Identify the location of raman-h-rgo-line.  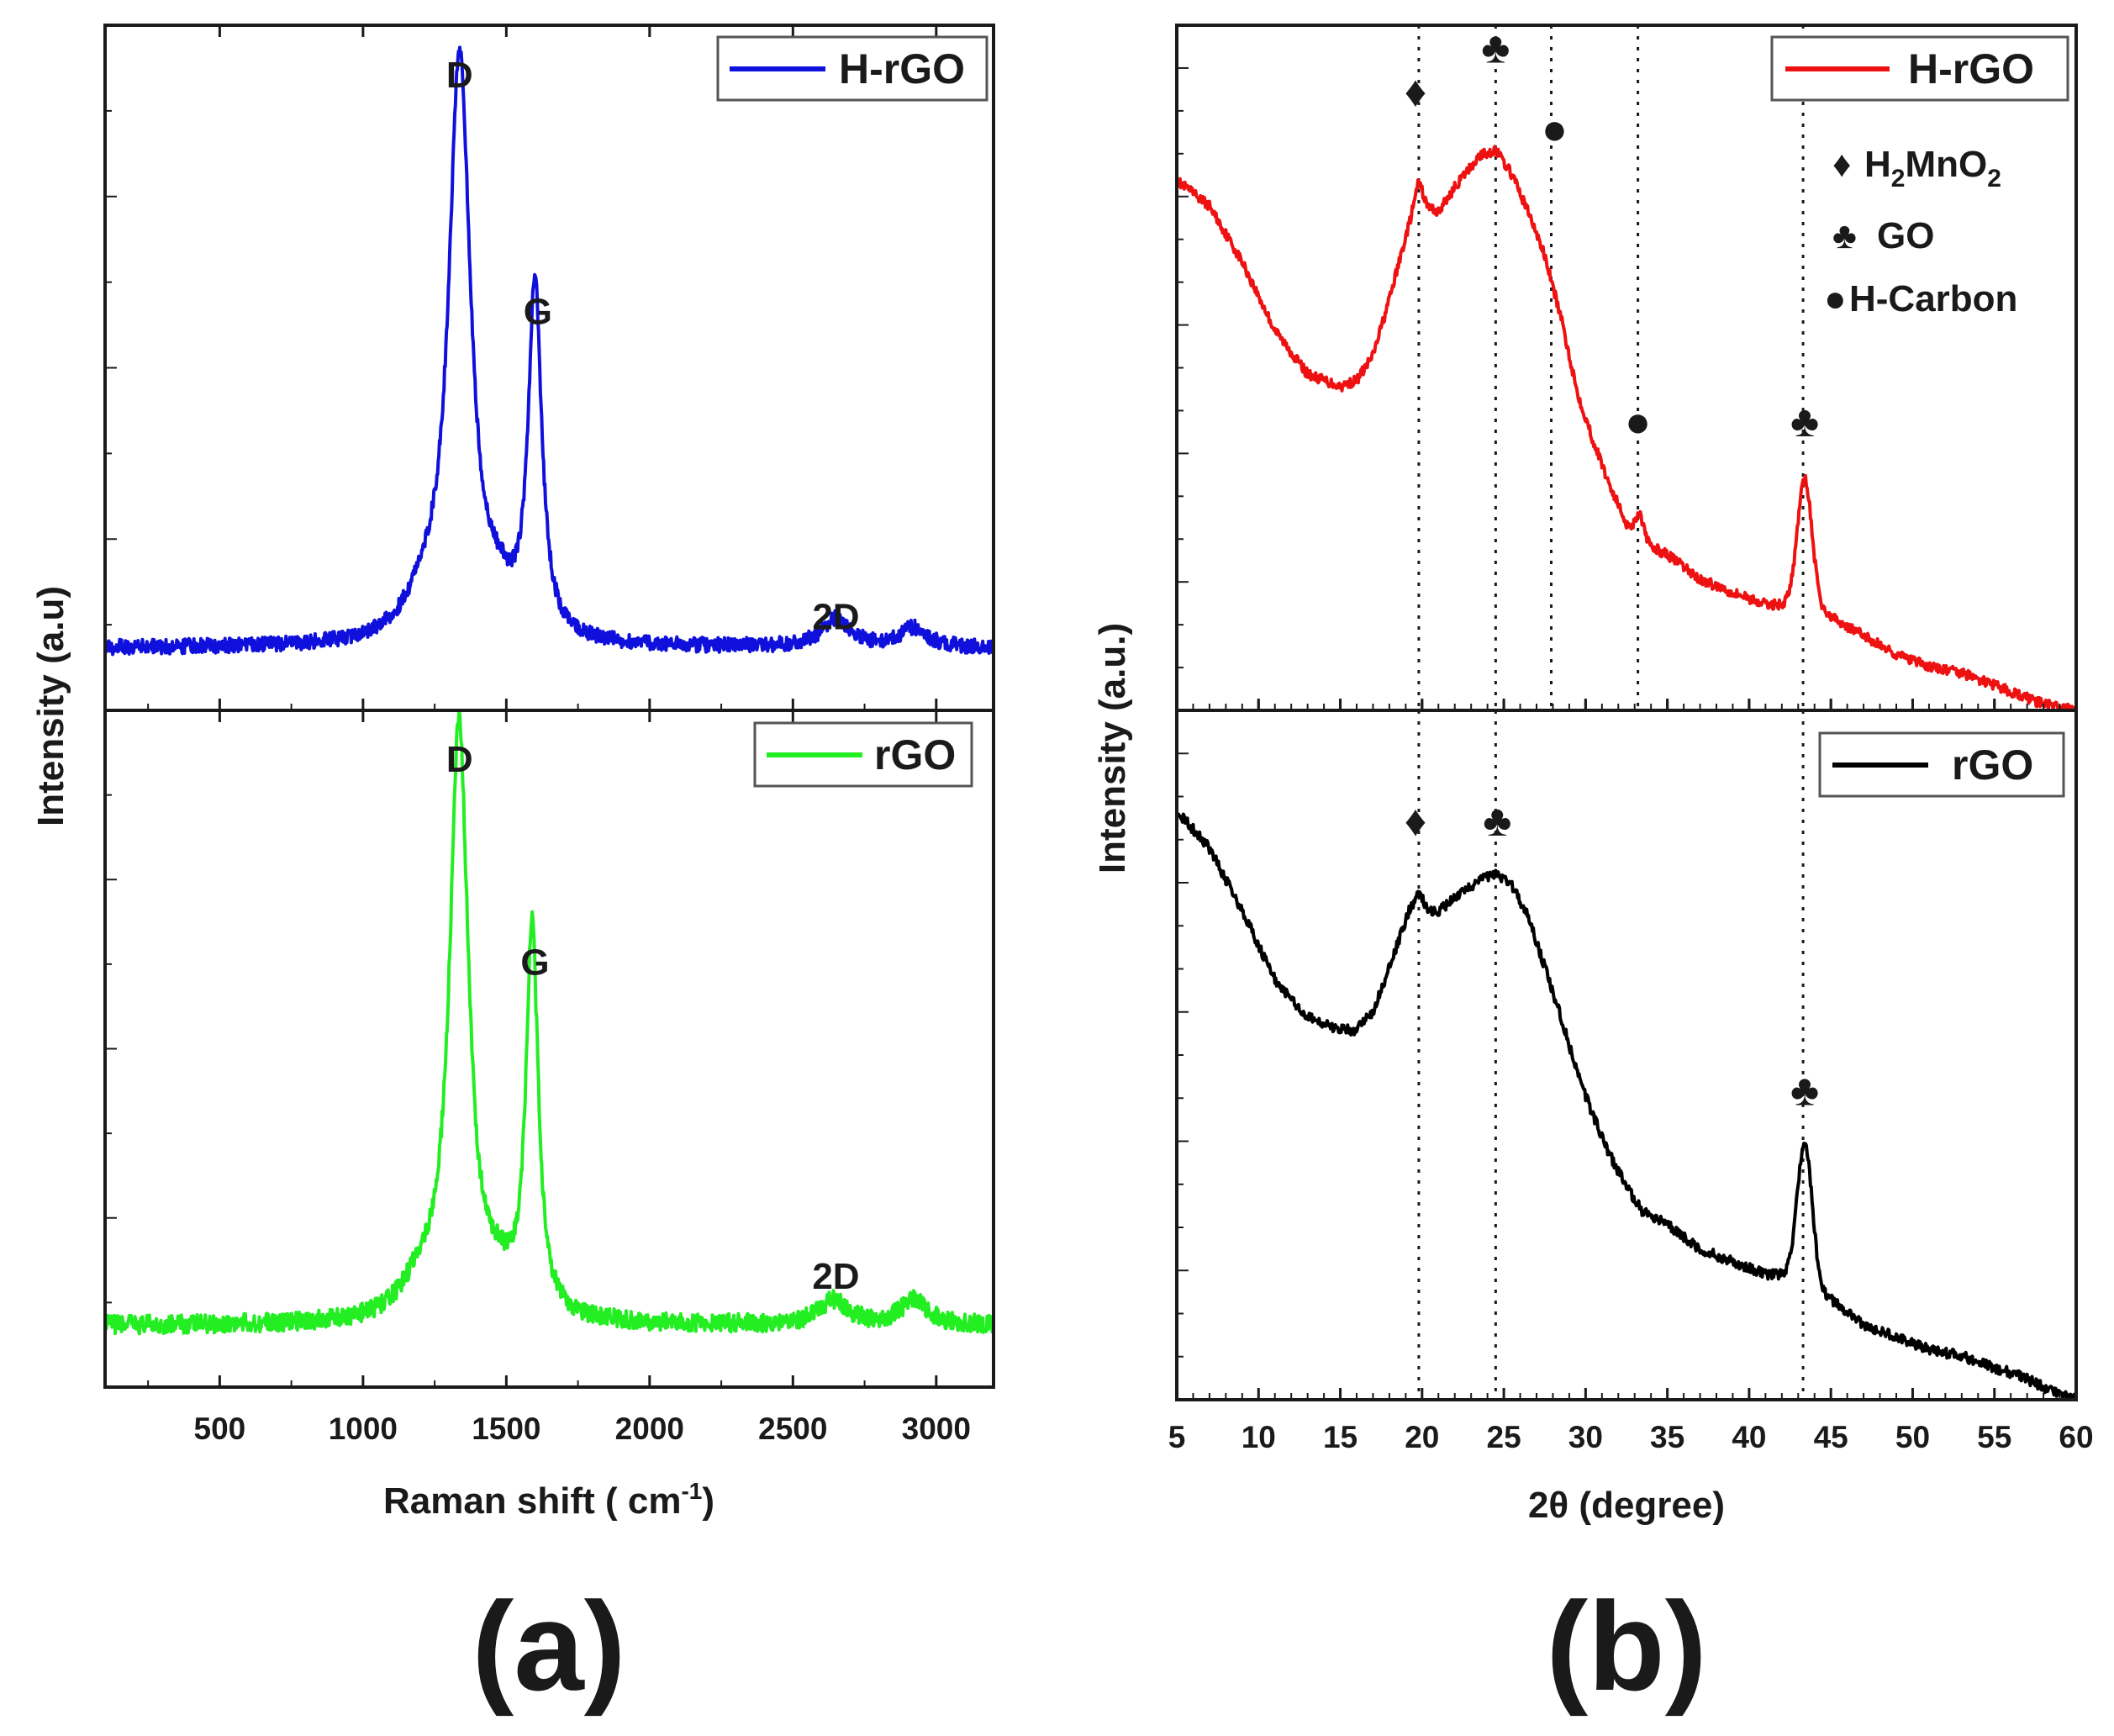
(549, 351).